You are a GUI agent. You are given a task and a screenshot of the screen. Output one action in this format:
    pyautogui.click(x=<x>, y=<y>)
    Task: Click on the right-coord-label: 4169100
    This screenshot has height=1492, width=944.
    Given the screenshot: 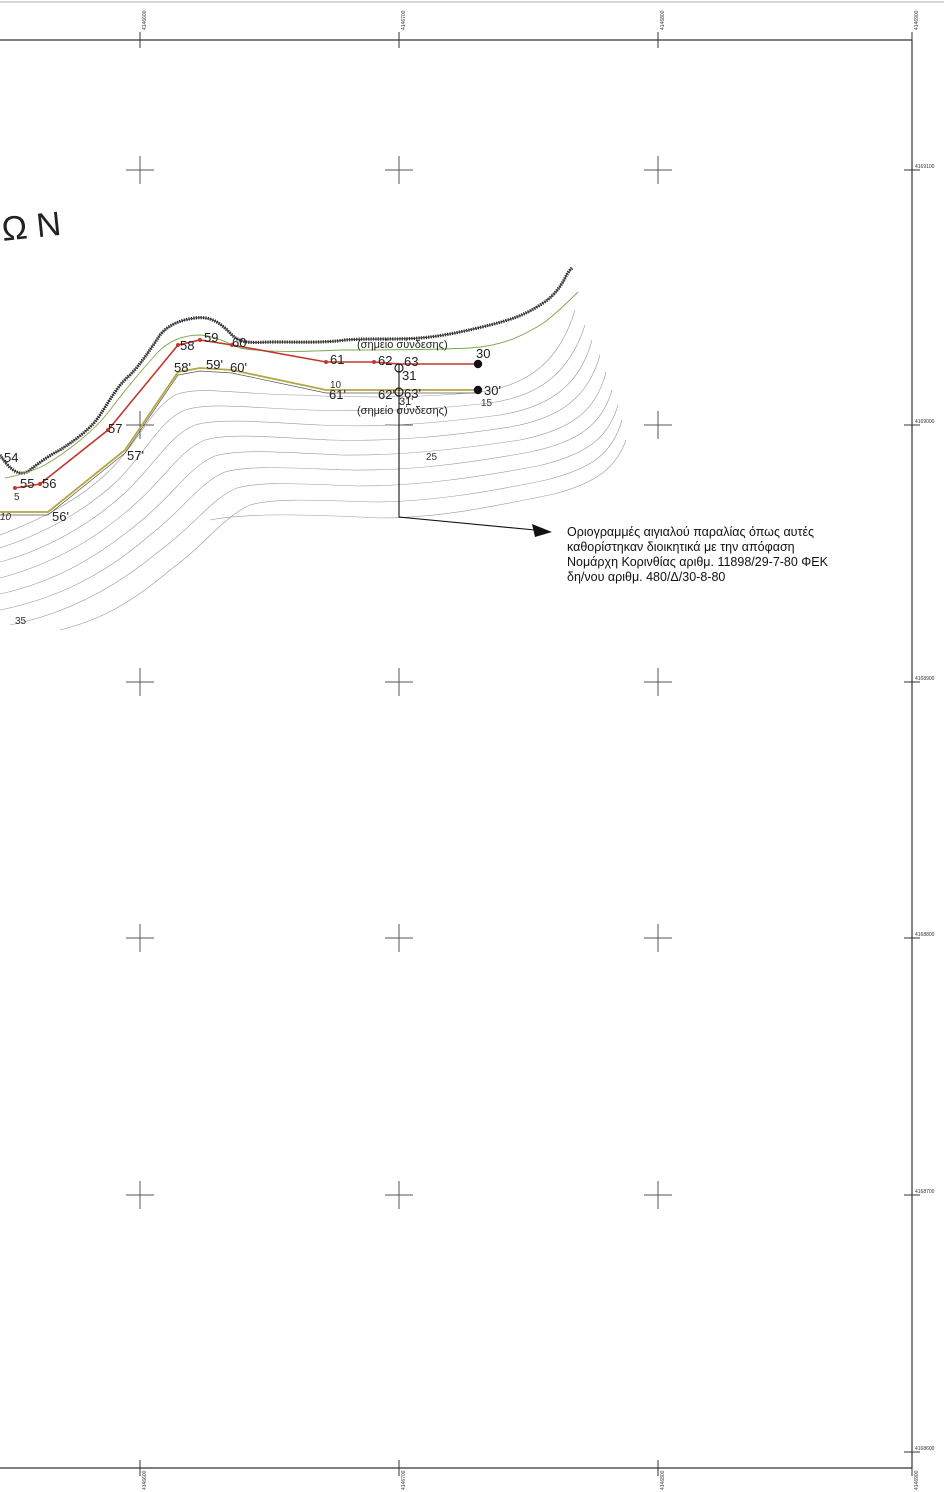 What is the action you would take?
    pyautogui.click(x=925, y=167)
    